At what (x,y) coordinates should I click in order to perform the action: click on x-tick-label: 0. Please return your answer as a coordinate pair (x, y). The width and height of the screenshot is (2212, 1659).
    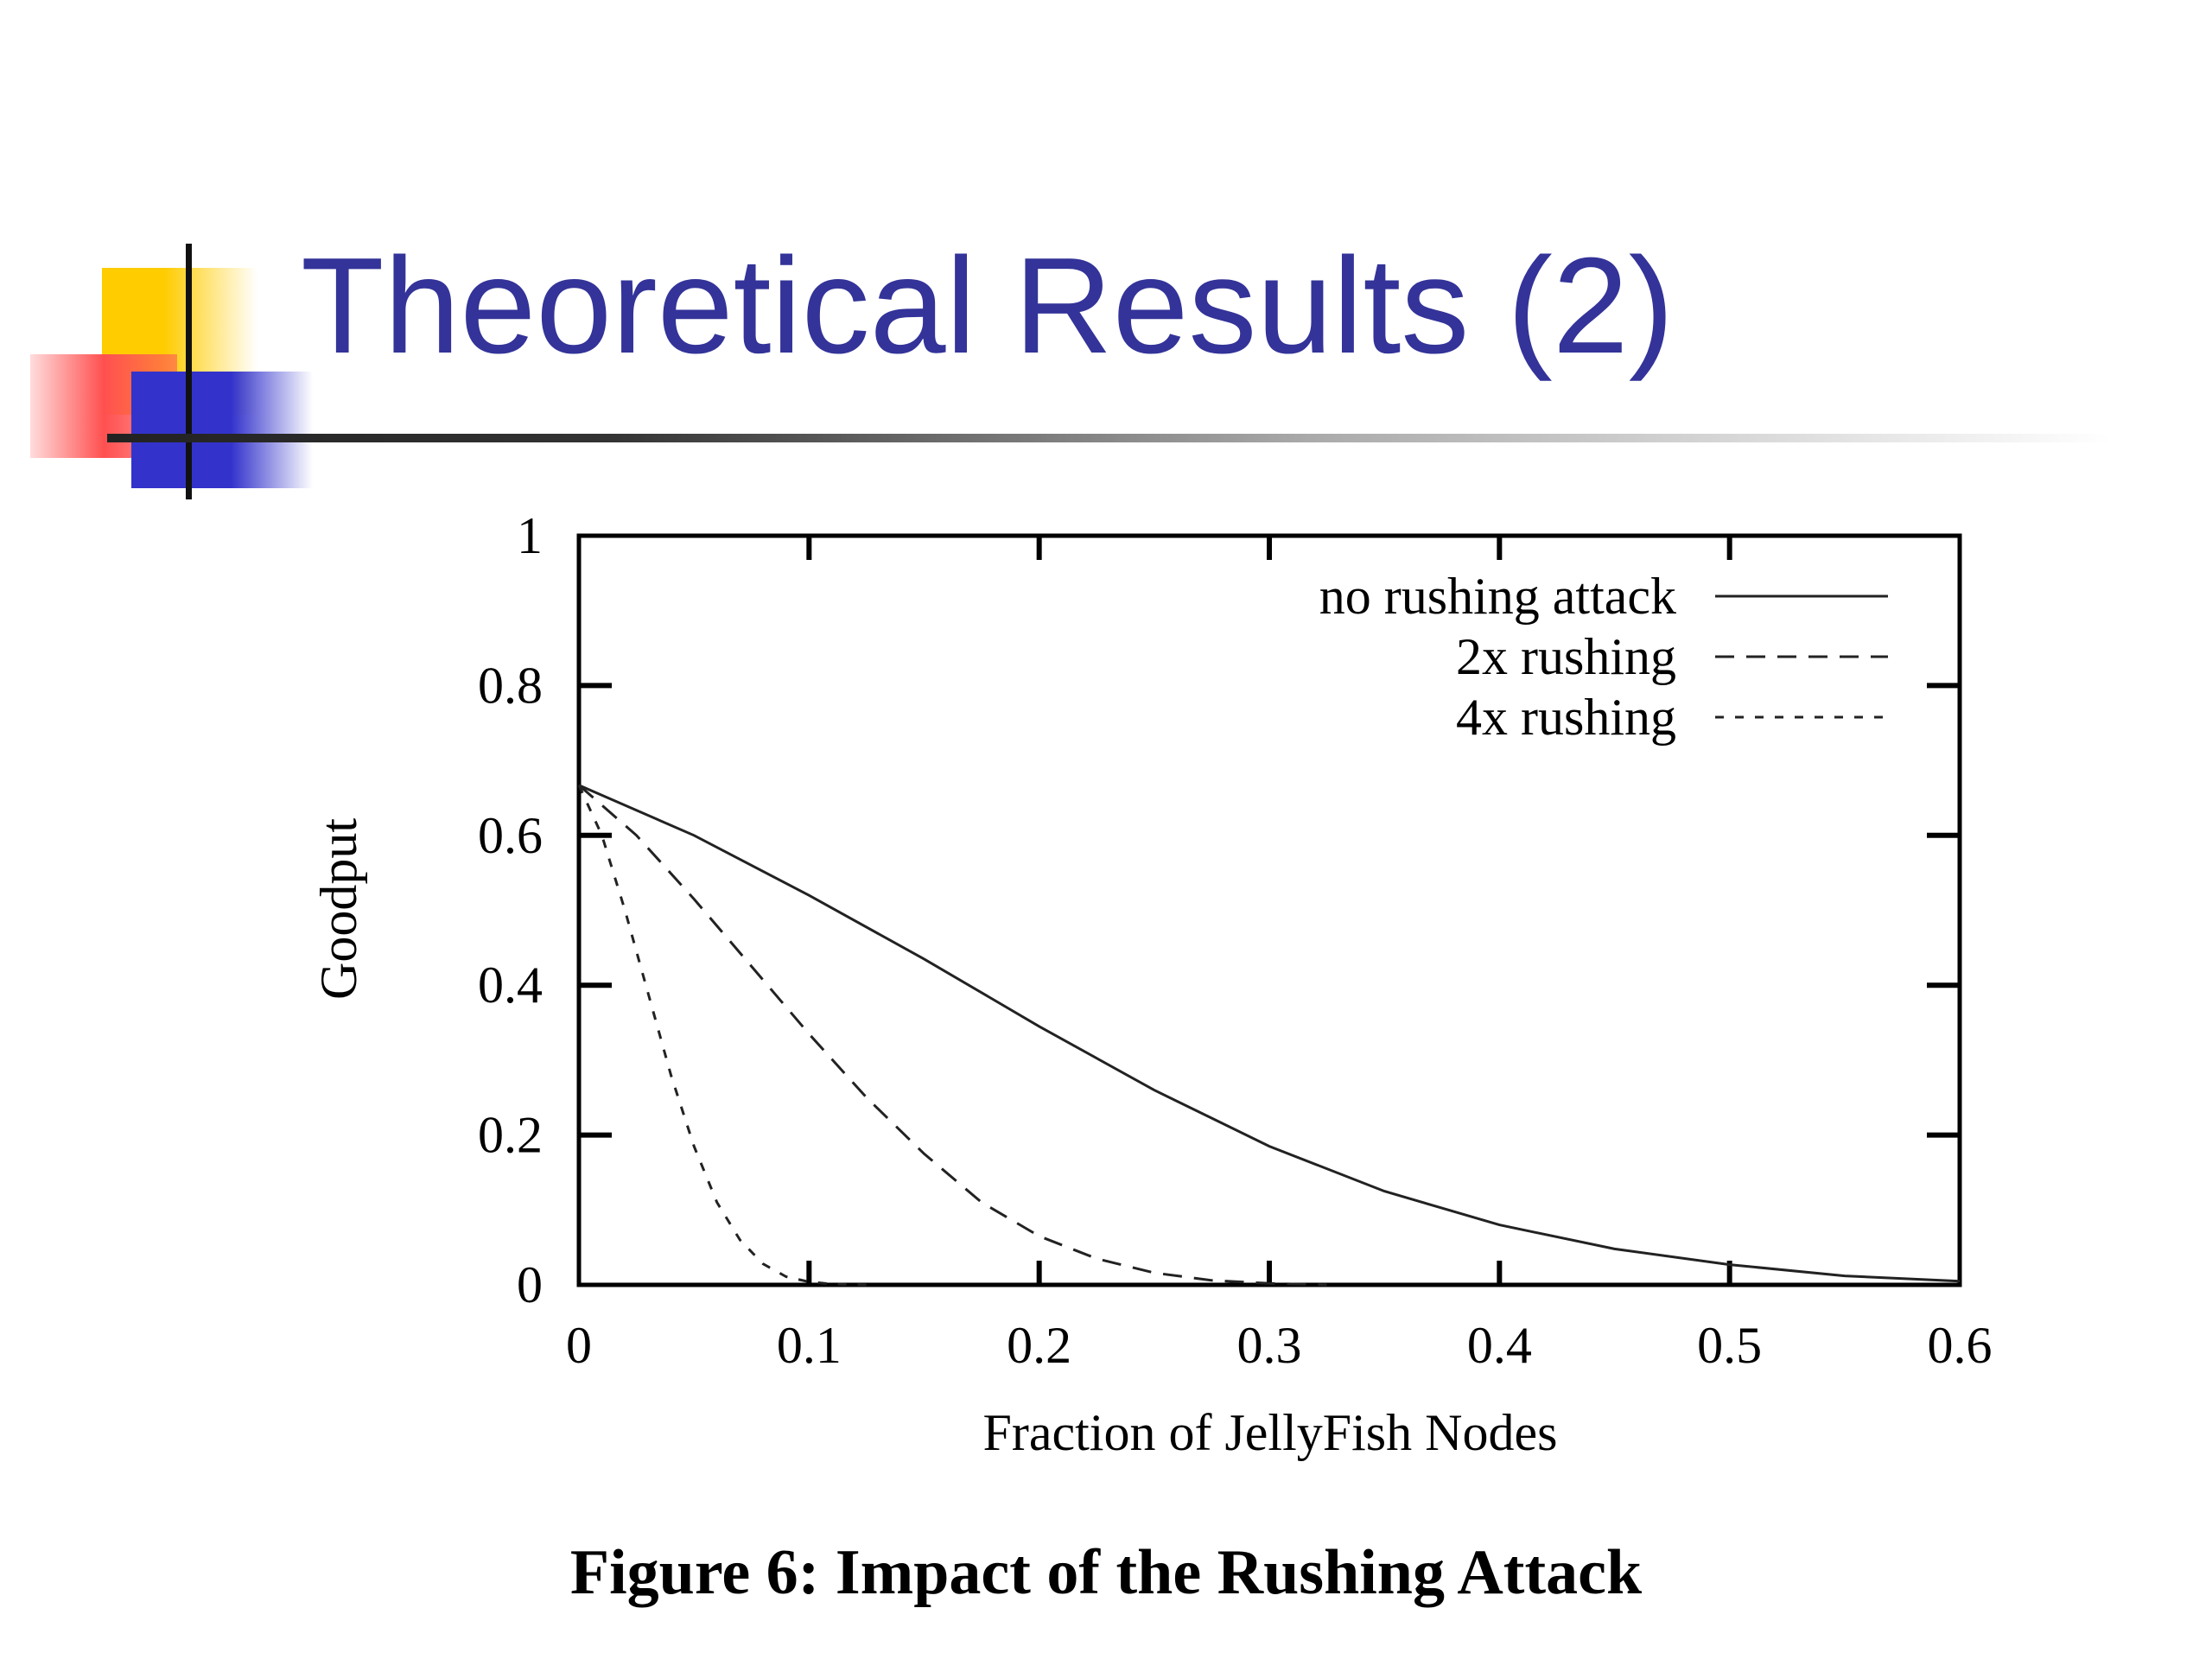
    Looking at the image, I should click on (579, 1345).